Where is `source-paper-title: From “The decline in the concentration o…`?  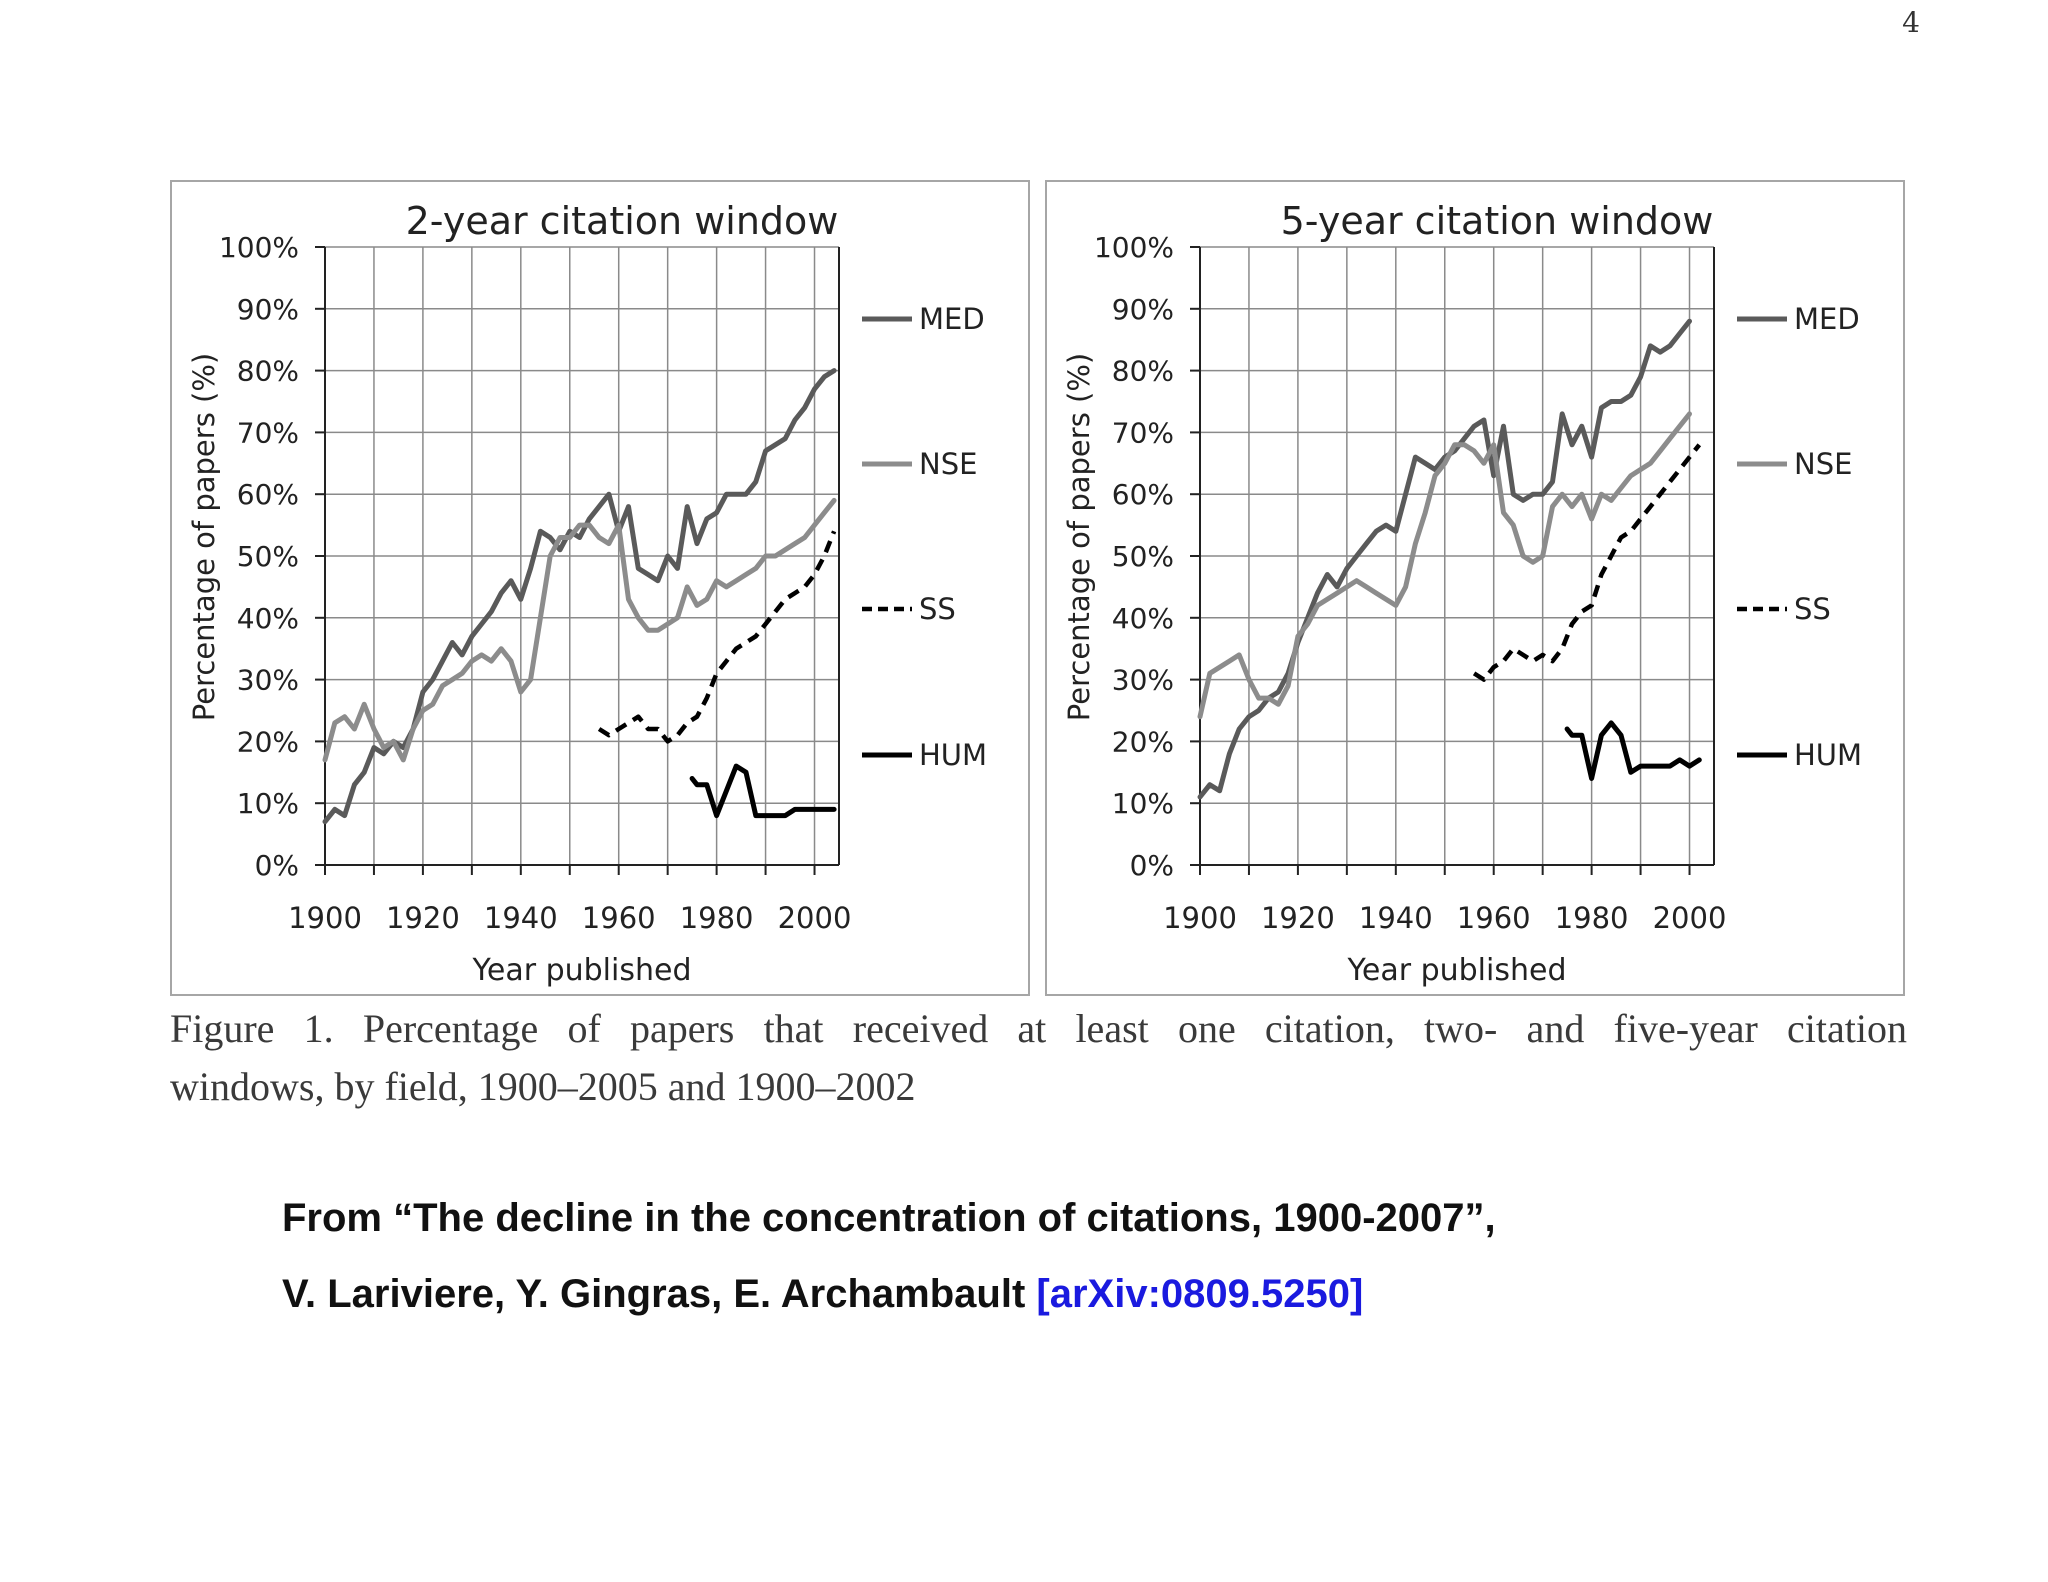 source-paper-title: From “The decline in the concentration o… is located at coordinates (889, 1218).